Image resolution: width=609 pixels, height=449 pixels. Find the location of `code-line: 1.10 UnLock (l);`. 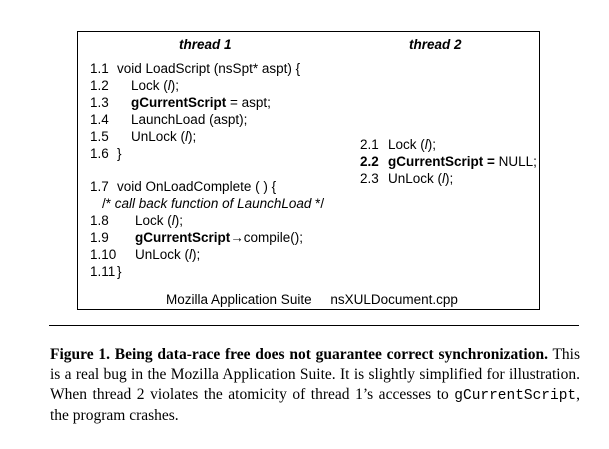

code-line: 1.10 UnLock (l); is located at coordinates (145, 254).